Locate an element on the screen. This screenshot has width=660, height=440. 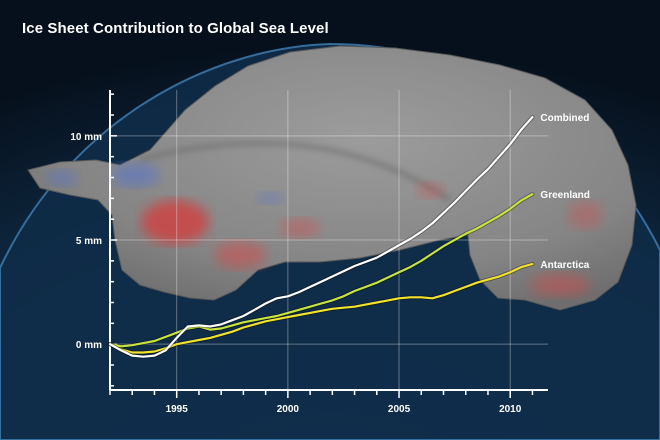
series-labels: Antarctica Greenland Combined is located at coordinates (564, 192).